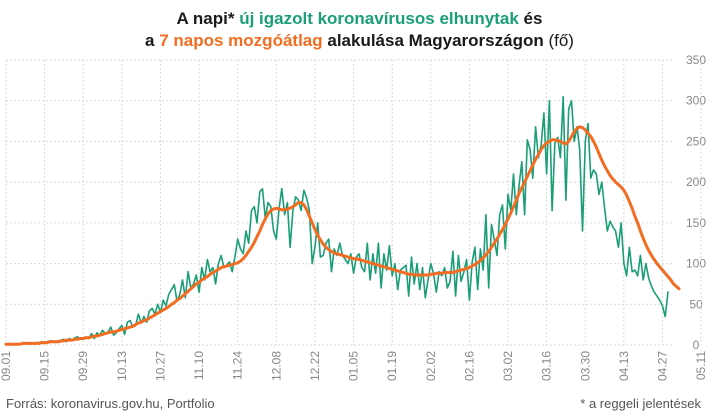 This screenshot has height=416, width=719. What do you see at coordinates (696, 304) in the screenshot?
I see `y-tick-label: 50` at bounding box center [696, 304].